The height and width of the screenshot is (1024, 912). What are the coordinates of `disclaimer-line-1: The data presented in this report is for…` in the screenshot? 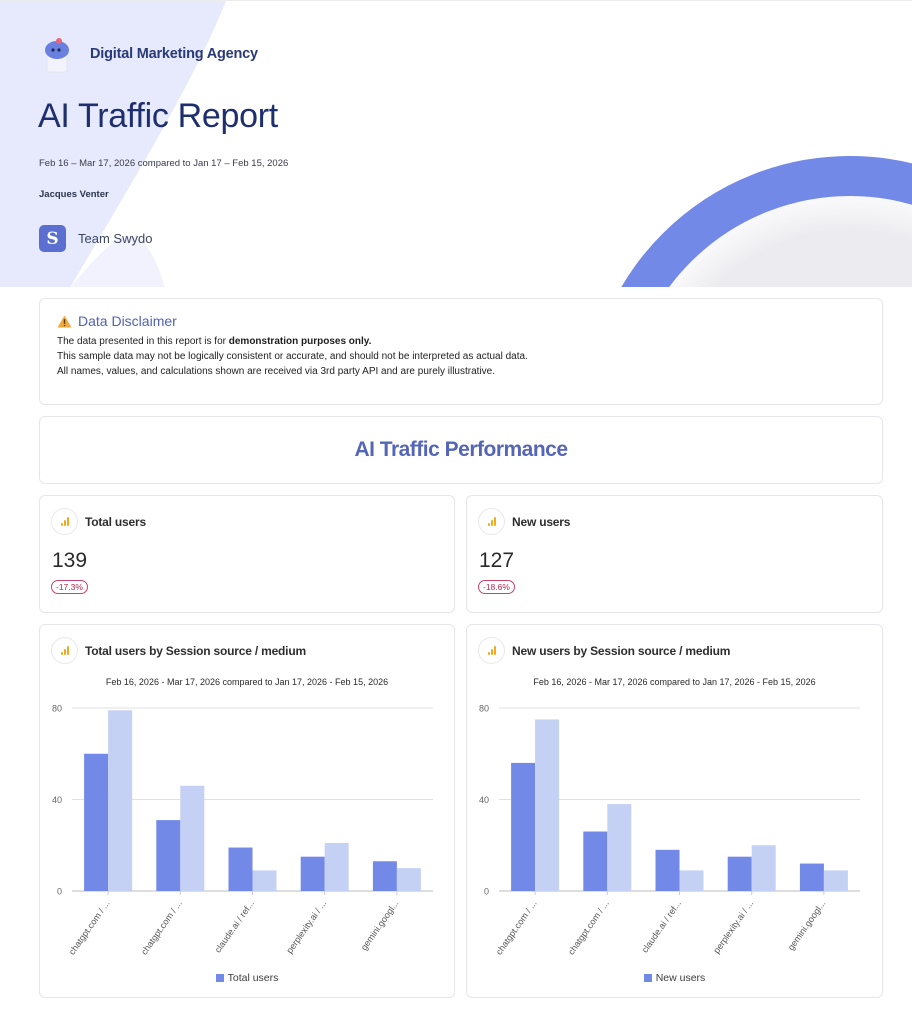 It's located at (461, 341).